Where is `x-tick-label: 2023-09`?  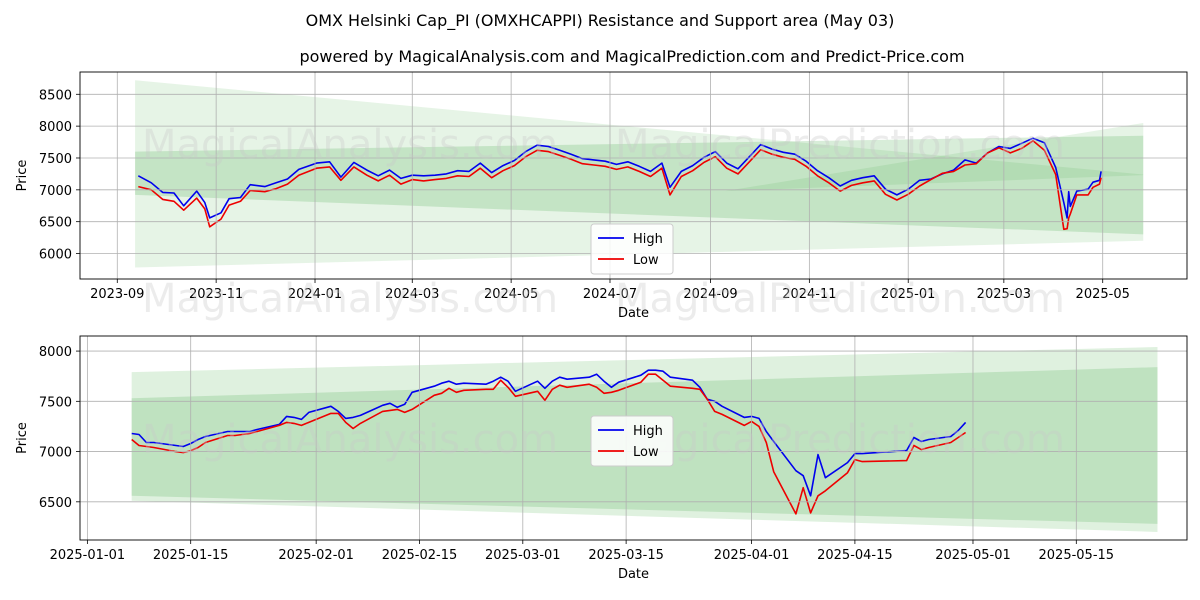 x-tick-label: 2023-09 is located at coordinates (117, 294).